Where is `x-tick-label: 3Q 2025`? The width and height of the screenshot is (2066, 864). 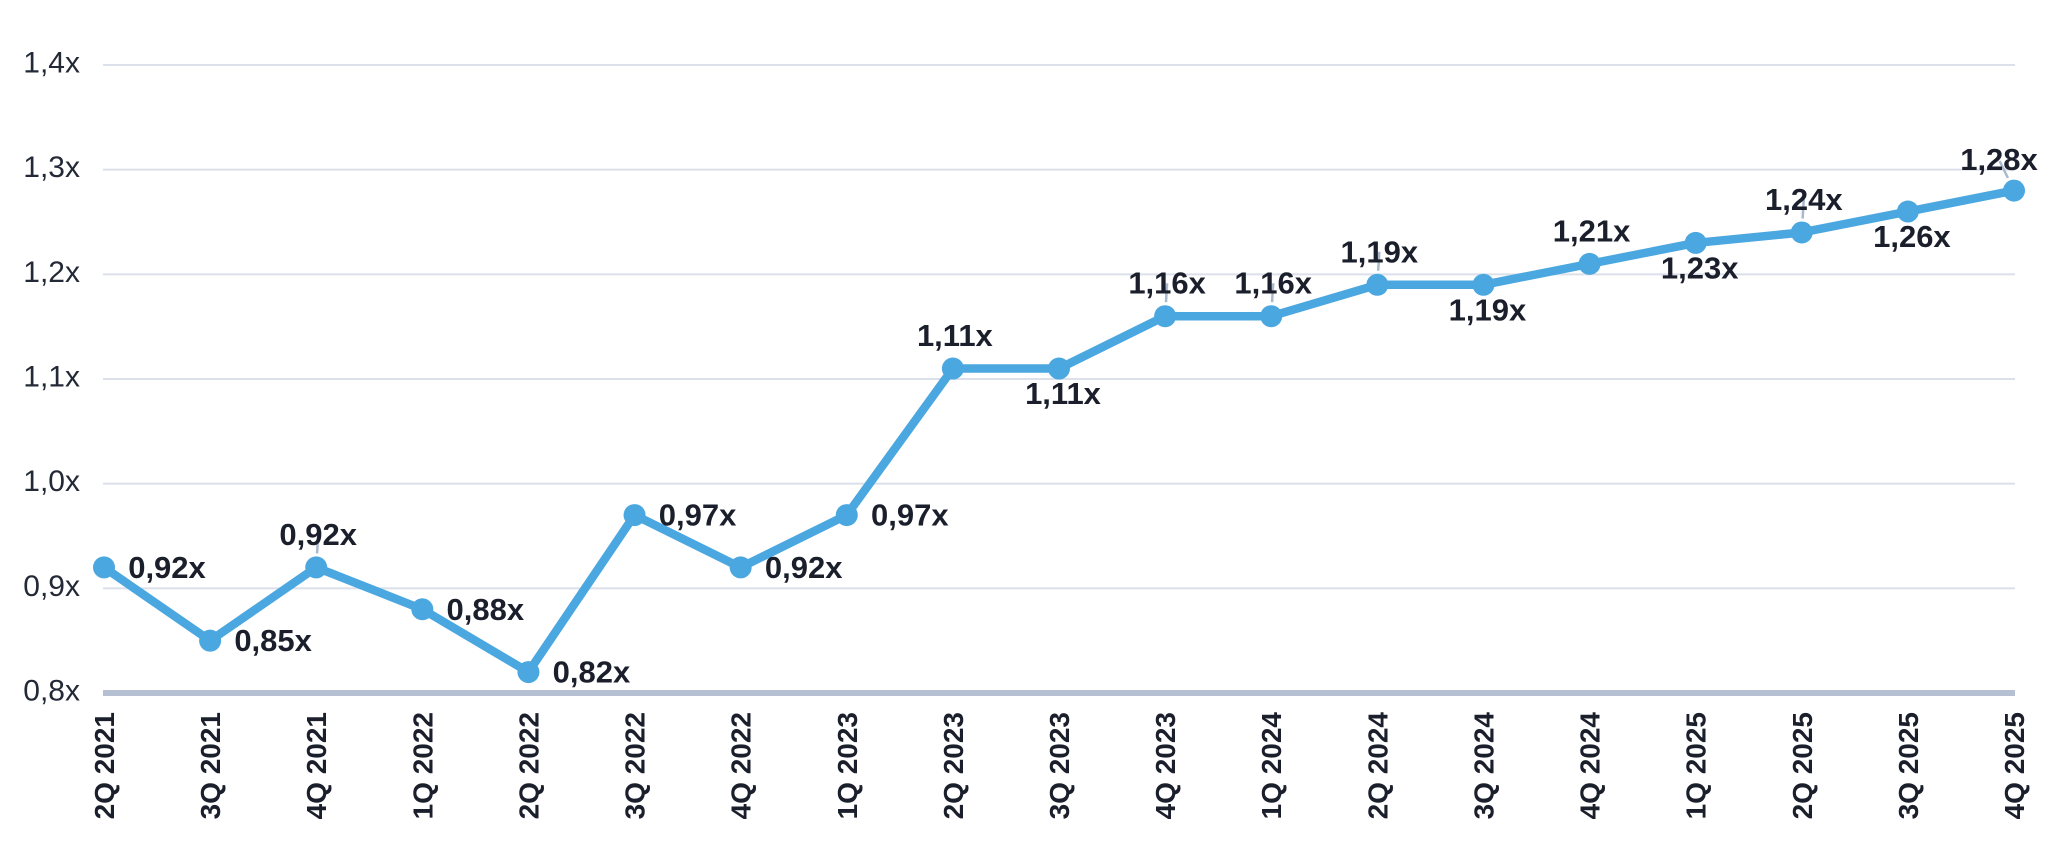 x-tick-label: 3Q 2025 is located at coordinates (1908, 765).